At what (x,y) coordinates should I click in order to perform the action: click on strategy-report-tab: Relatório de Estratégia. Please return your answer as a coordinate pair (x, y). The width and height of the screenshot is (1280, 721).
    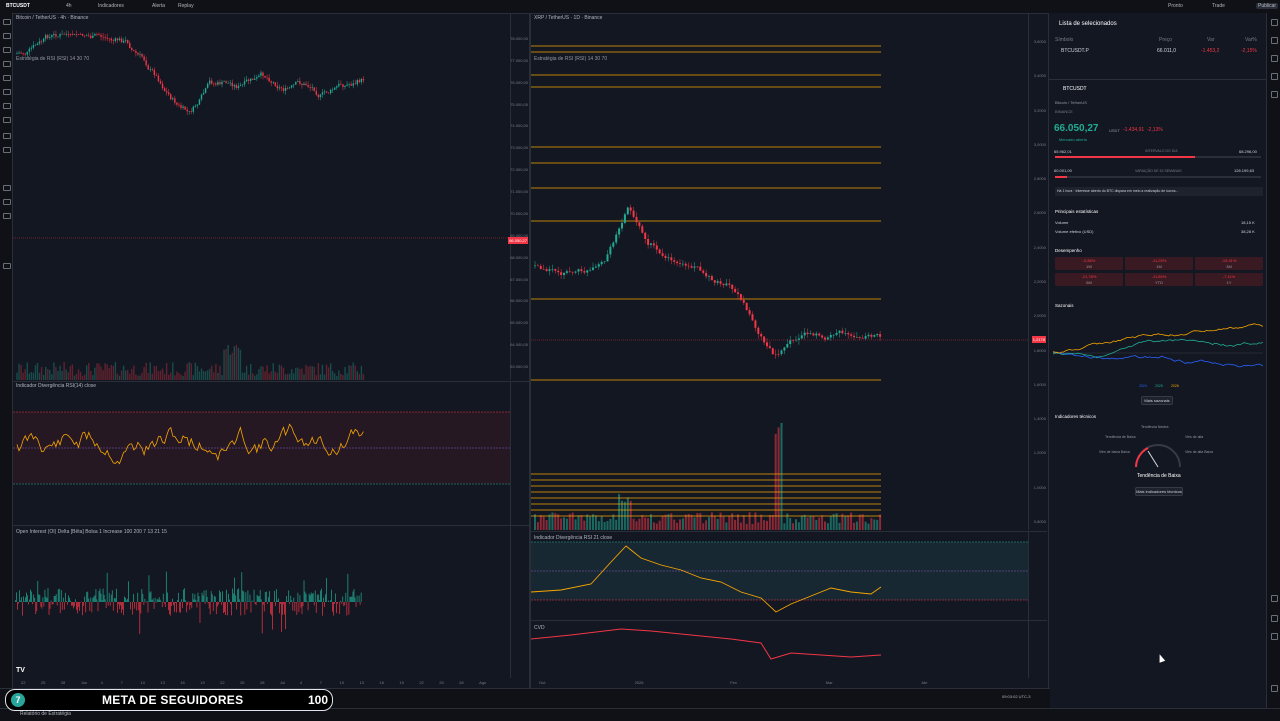
    Looking at the image, I should click on (45, 714).